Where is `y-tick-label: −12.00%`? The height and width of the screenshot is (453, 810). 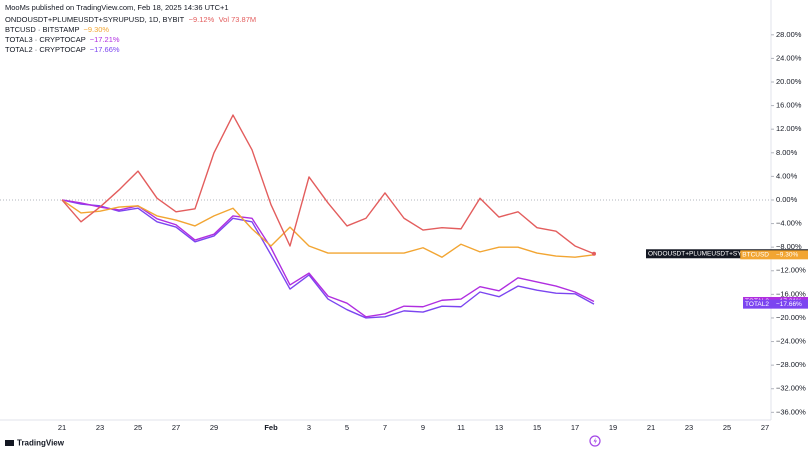 y-tick-label: −12.00% is located at coordinates (791, 270).